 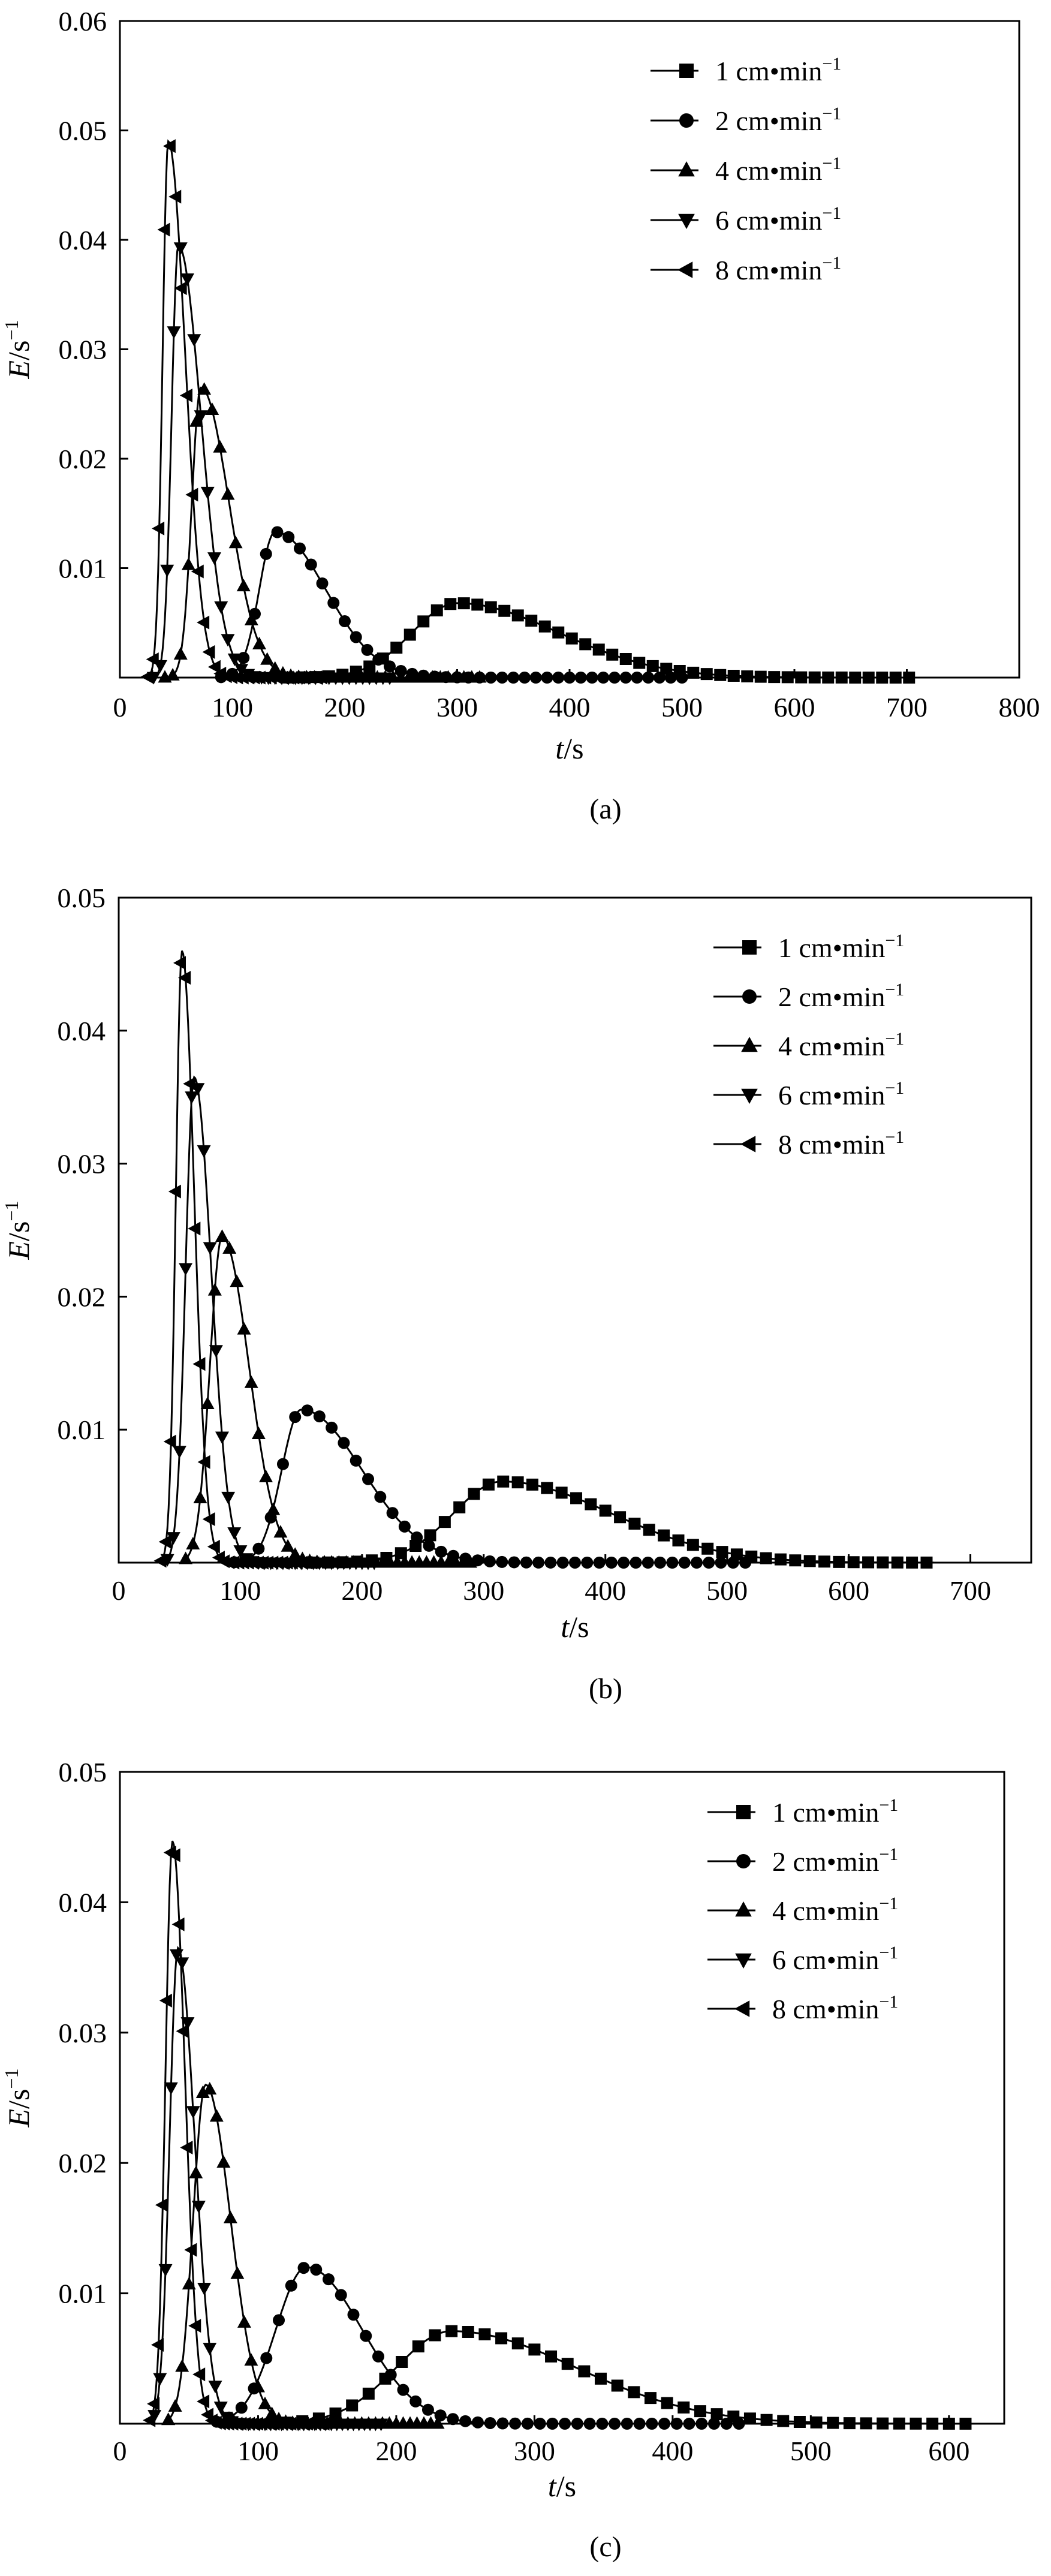 What do you see at coordinates (534, 2451) in the screenshot?
I see `x-tick-label: 300` at bounding box center [534, 2451].